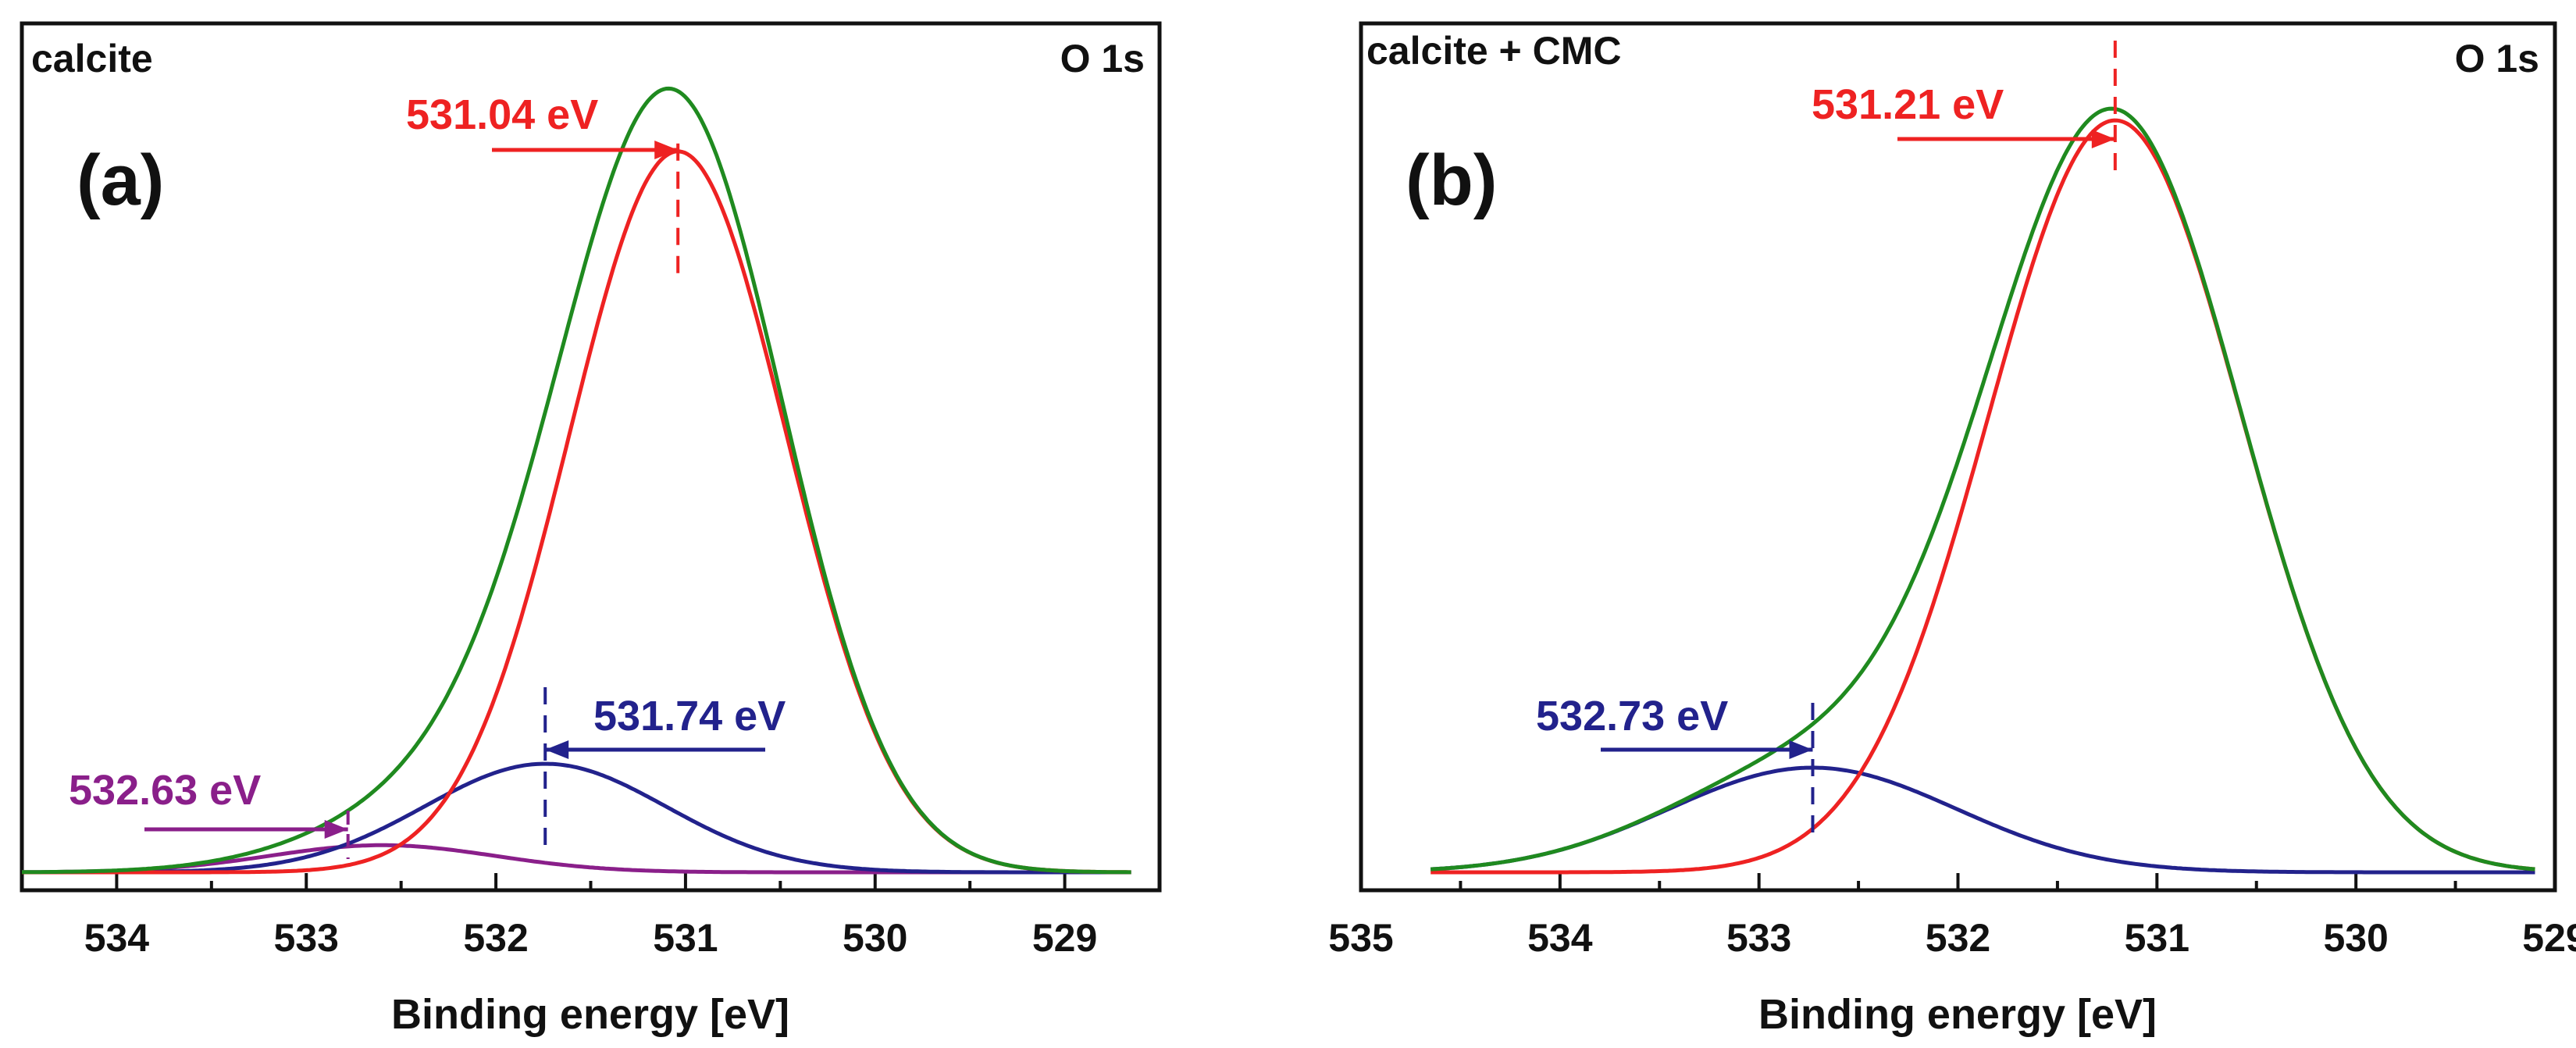 This screenshot has width=2576, height=1048. Describe the element at coordinates (590, 1015) in the screenshot. I see `panel-a-x-axis-label: Binding energy [eV]` at that location.